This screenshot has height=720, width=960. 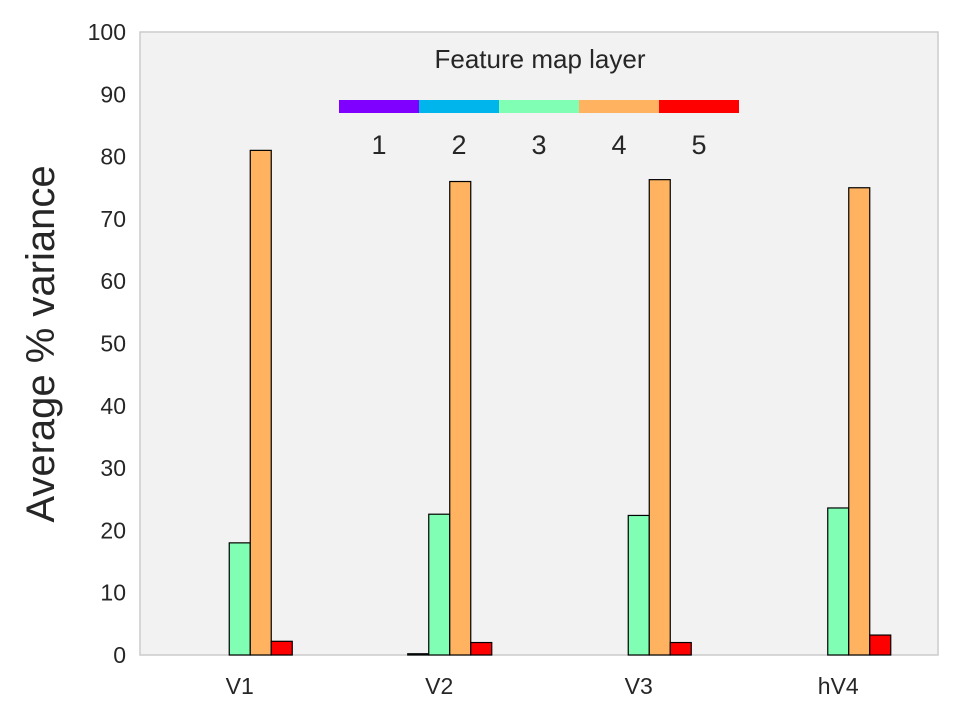 I want to click on y-tick-label: 90, so click(x=113, y=94).